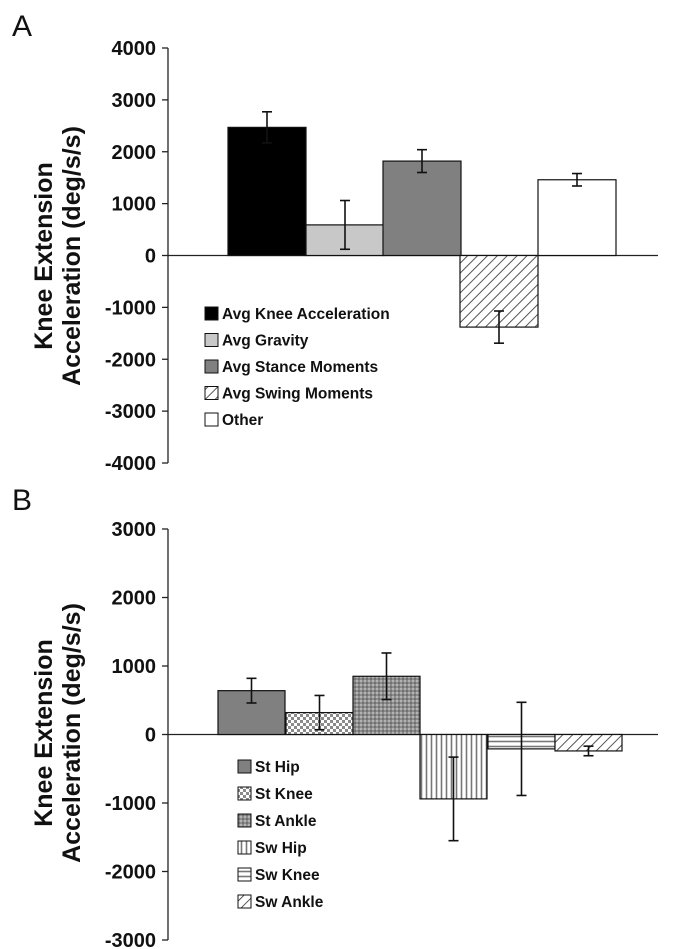  What do you see at coordinates (289, 902) in the screenshot?
I see `legend-label: Sw Ankle` at bounding box center [289, 902].